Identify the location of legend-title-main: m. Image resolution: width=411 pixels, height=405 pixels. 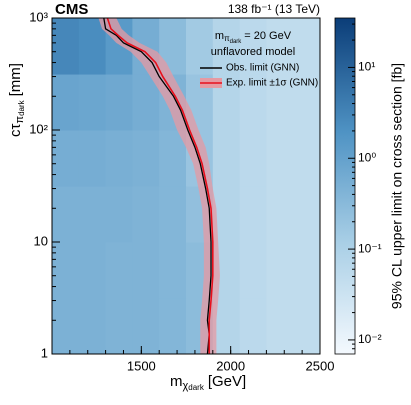
(219, 36).